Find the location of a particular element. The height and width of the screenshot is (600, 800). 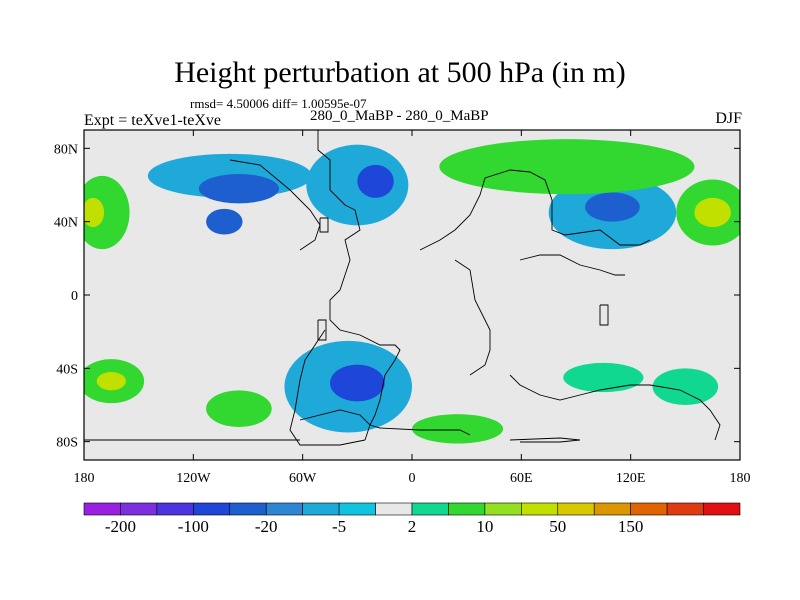

x-tick-label: 60E is located at coordinates (521, 478).